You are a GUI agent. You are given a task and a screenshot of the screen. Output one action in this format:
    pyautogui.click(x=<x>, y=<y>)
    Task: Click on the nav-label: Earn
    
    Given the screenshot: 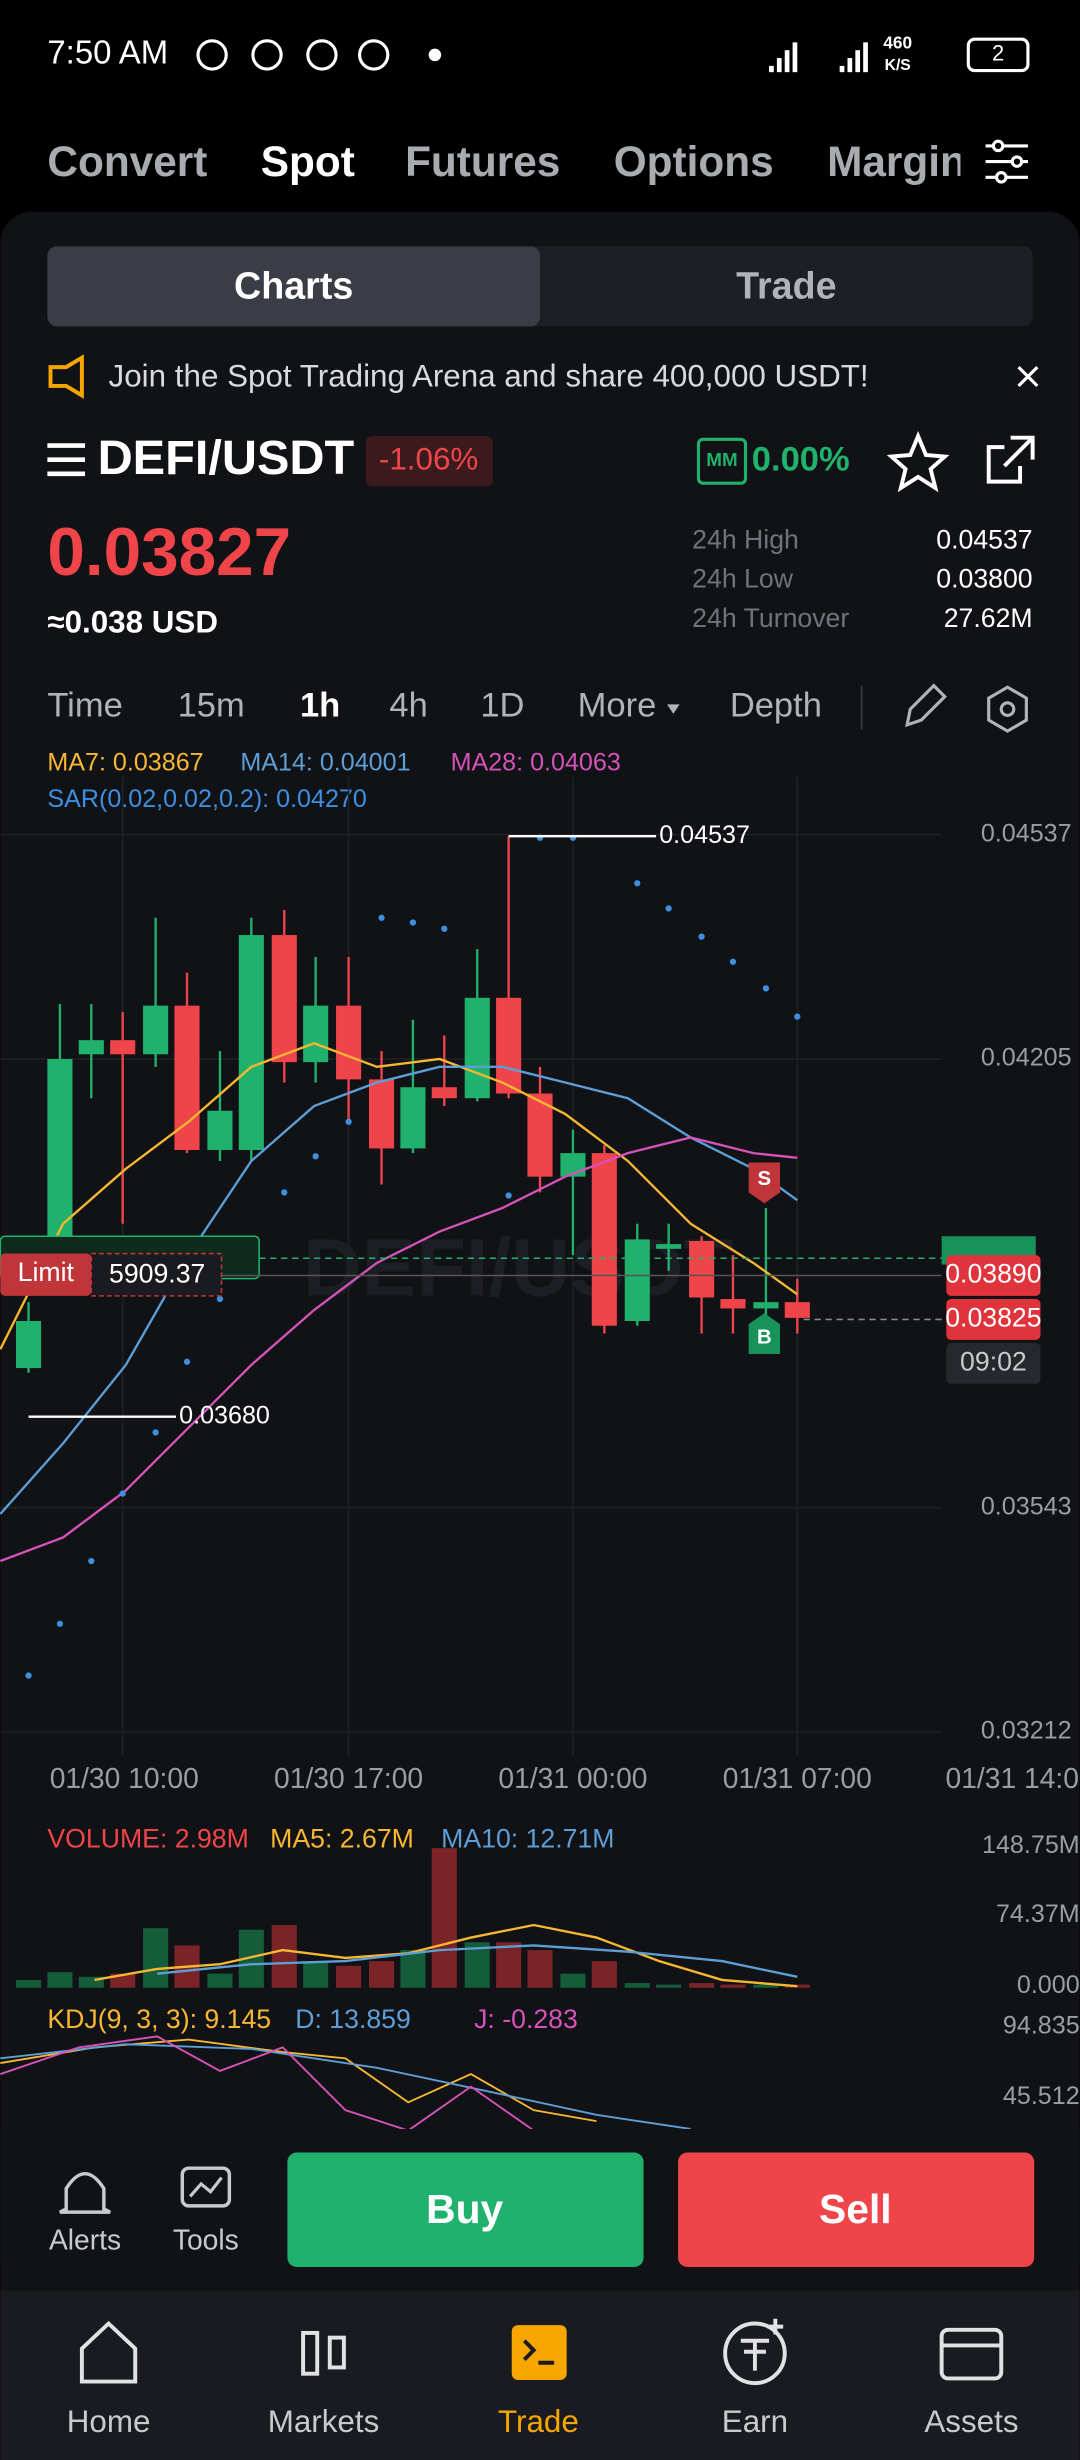 What is the action you would take?
    pyautogui.click(x=755, y=2421)
    